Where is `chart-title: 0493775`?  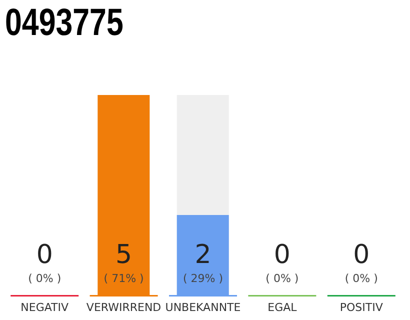
chart-title: 0493775 is located at coordinates (64, 23).